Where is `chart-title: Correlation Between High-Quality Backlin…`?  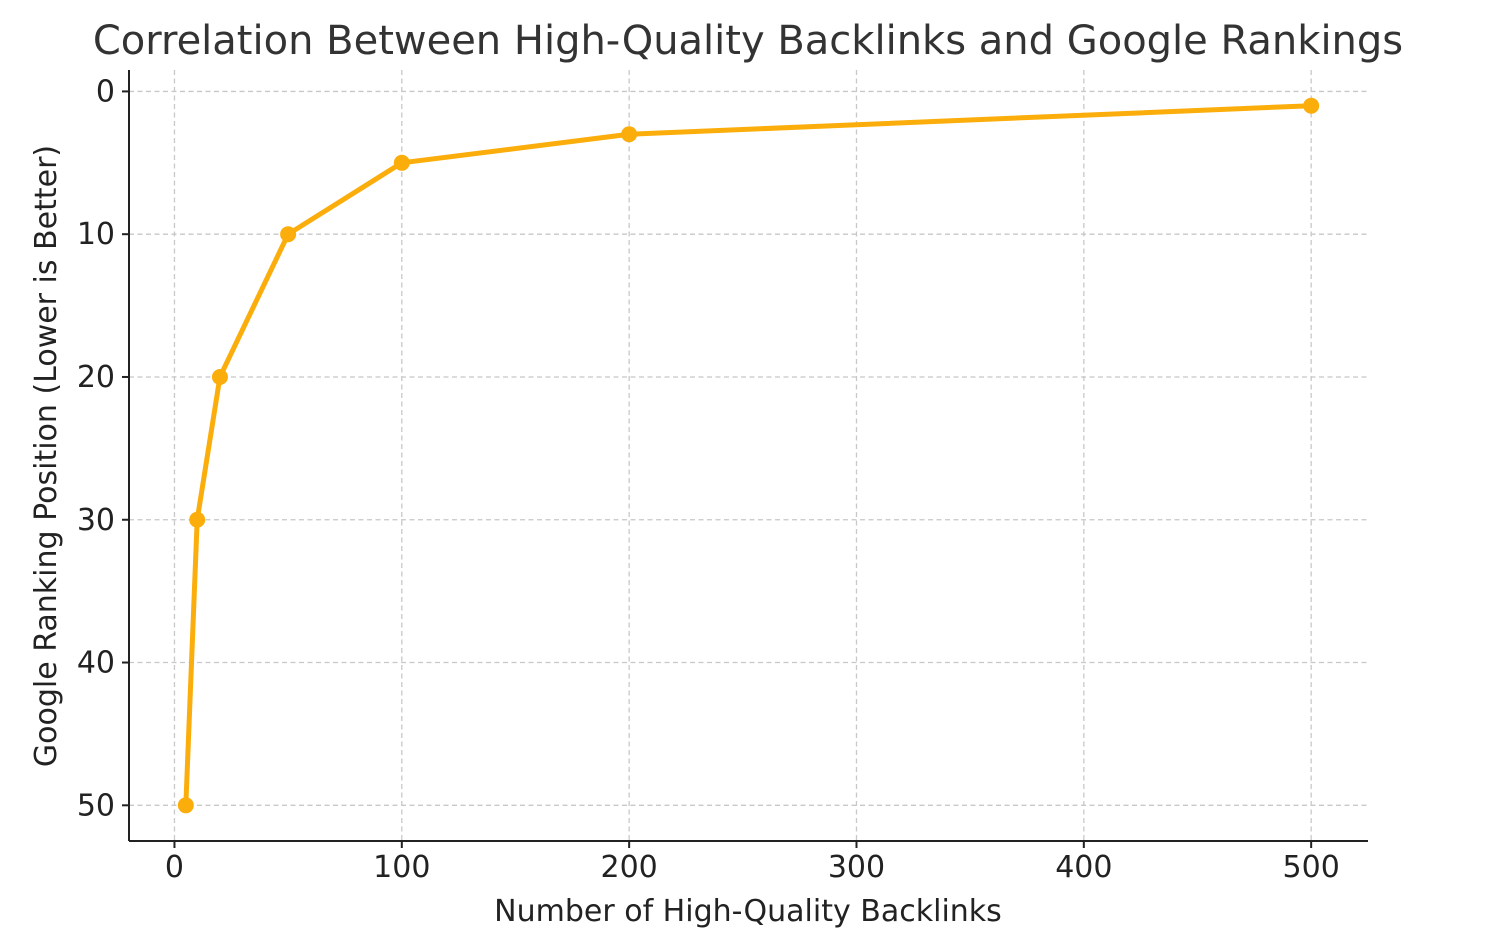
chart-title: Correlation Between High-Quality Backlin… is located at coordinates (748, 41).